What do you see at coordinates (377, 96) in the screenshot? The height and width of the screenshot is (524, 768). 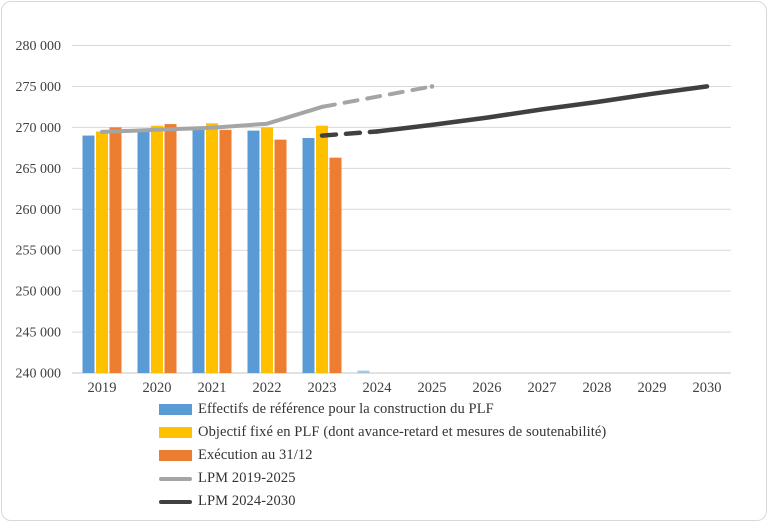 I see `lpm-2019-2025-line-dash` at bounding box center [377, 96].